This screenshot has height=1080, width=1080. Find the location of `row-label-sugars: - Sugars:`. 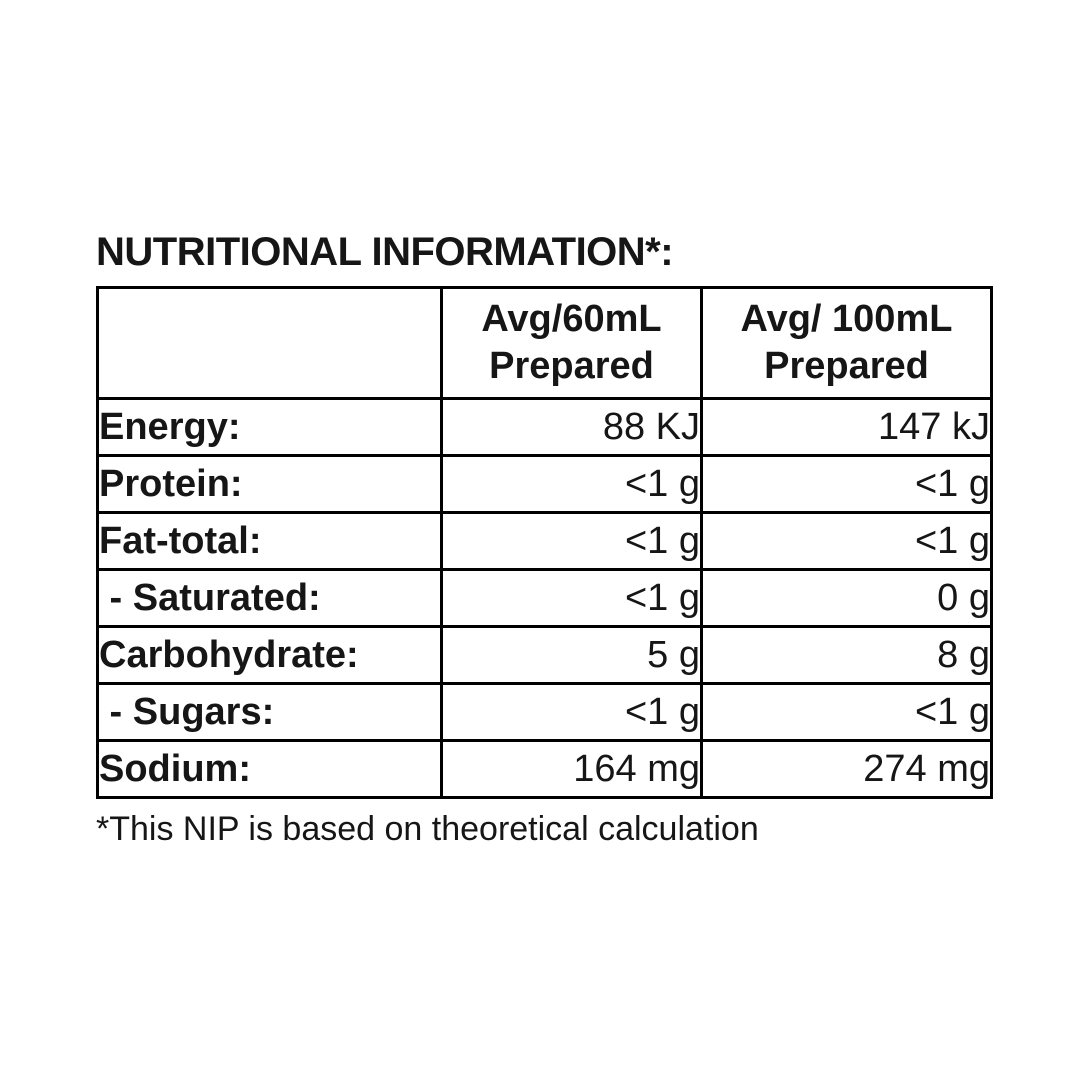

row-label-sugars: - Sugars: is located at coordinates (269, 712).